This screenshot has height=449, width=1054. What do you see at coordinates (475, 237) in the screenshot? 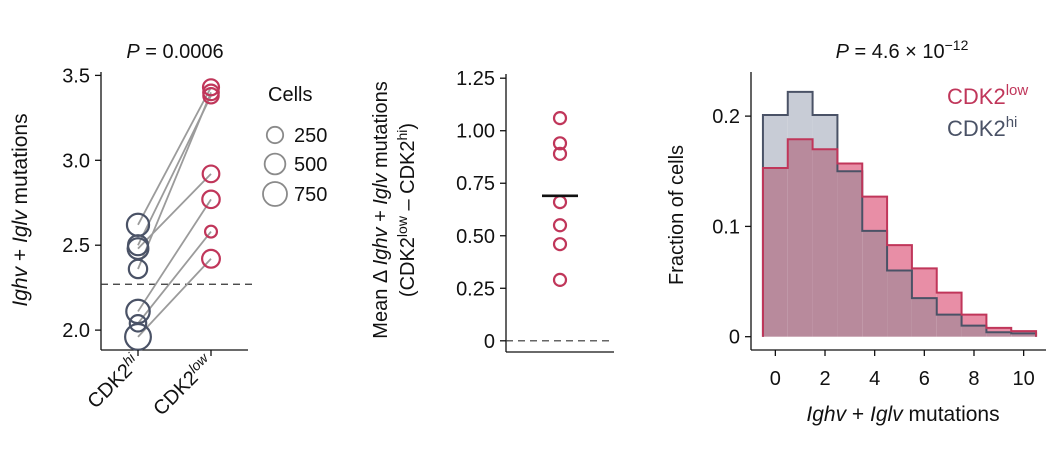
I see `y-tick-label: 0.50` at bounding box center [475, 237].